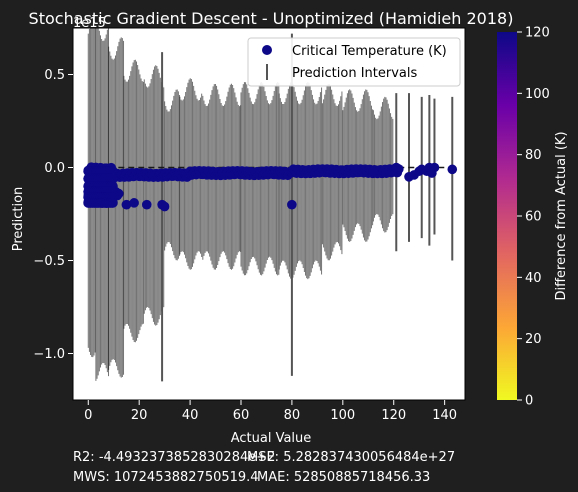 The width and height of the screenshot is (578, 492). What do you see at coordinates (166, 477) in the screenshot?
I see `metric-mws: MWS: 1072453882750519.4` at bounding box center [166, 477].